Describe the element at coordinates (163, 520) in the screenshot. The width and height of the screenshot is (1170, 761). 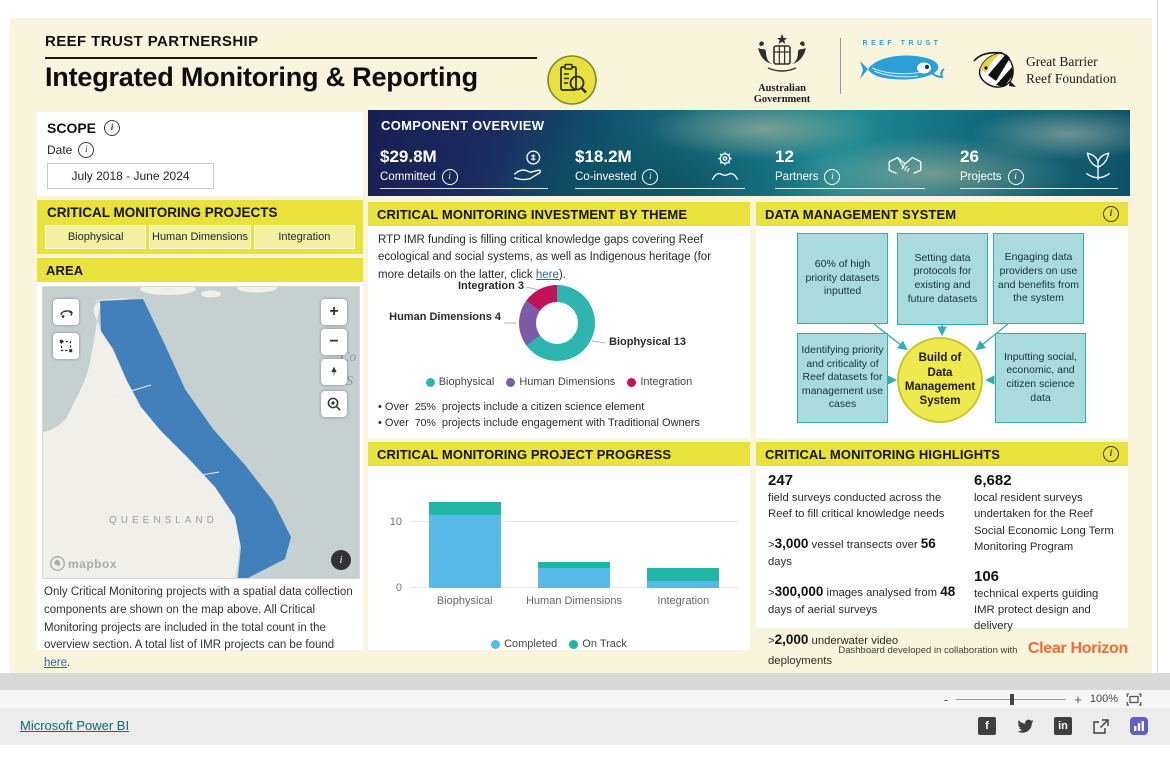
I see `map-state-label: QUEENSLAND` at that location.